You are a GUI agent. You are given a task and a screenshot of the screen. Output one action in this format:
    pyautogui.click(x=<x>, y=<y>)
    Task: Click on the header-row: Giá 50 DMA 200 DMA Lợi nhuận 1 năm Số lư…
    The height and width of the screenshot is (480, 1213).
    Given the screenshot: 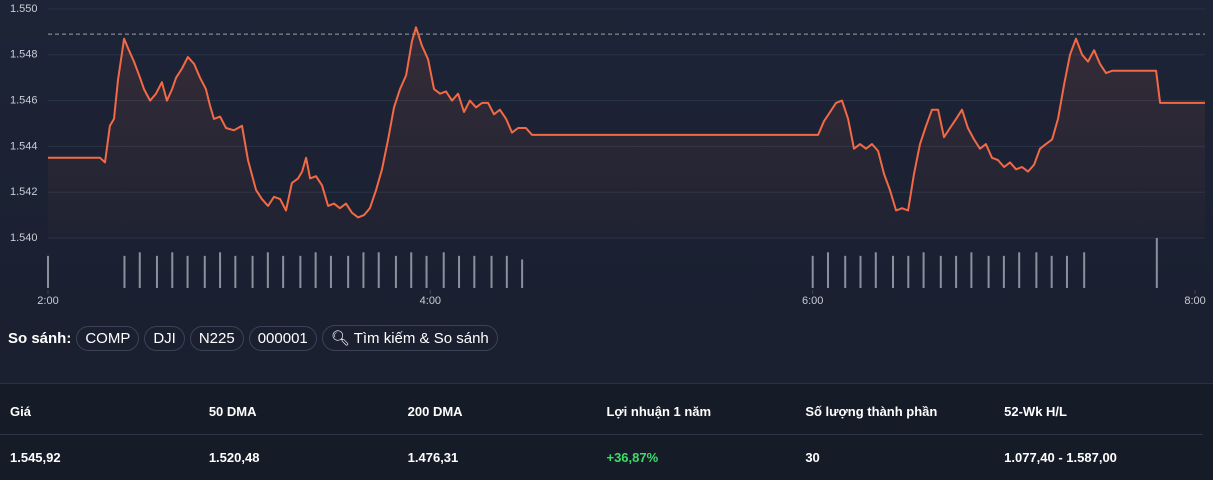 What is the action you would take?
    pyautogui.click(x=606, y=411)
    